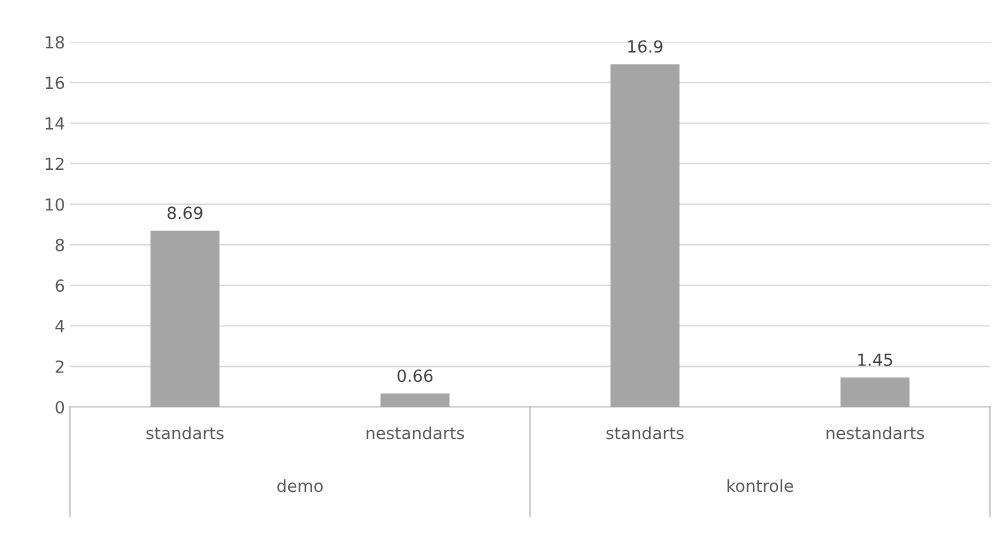  Describe the element at coordinates (60, 285) in the screenshot. I see `y-tick-label: 6` at that location.